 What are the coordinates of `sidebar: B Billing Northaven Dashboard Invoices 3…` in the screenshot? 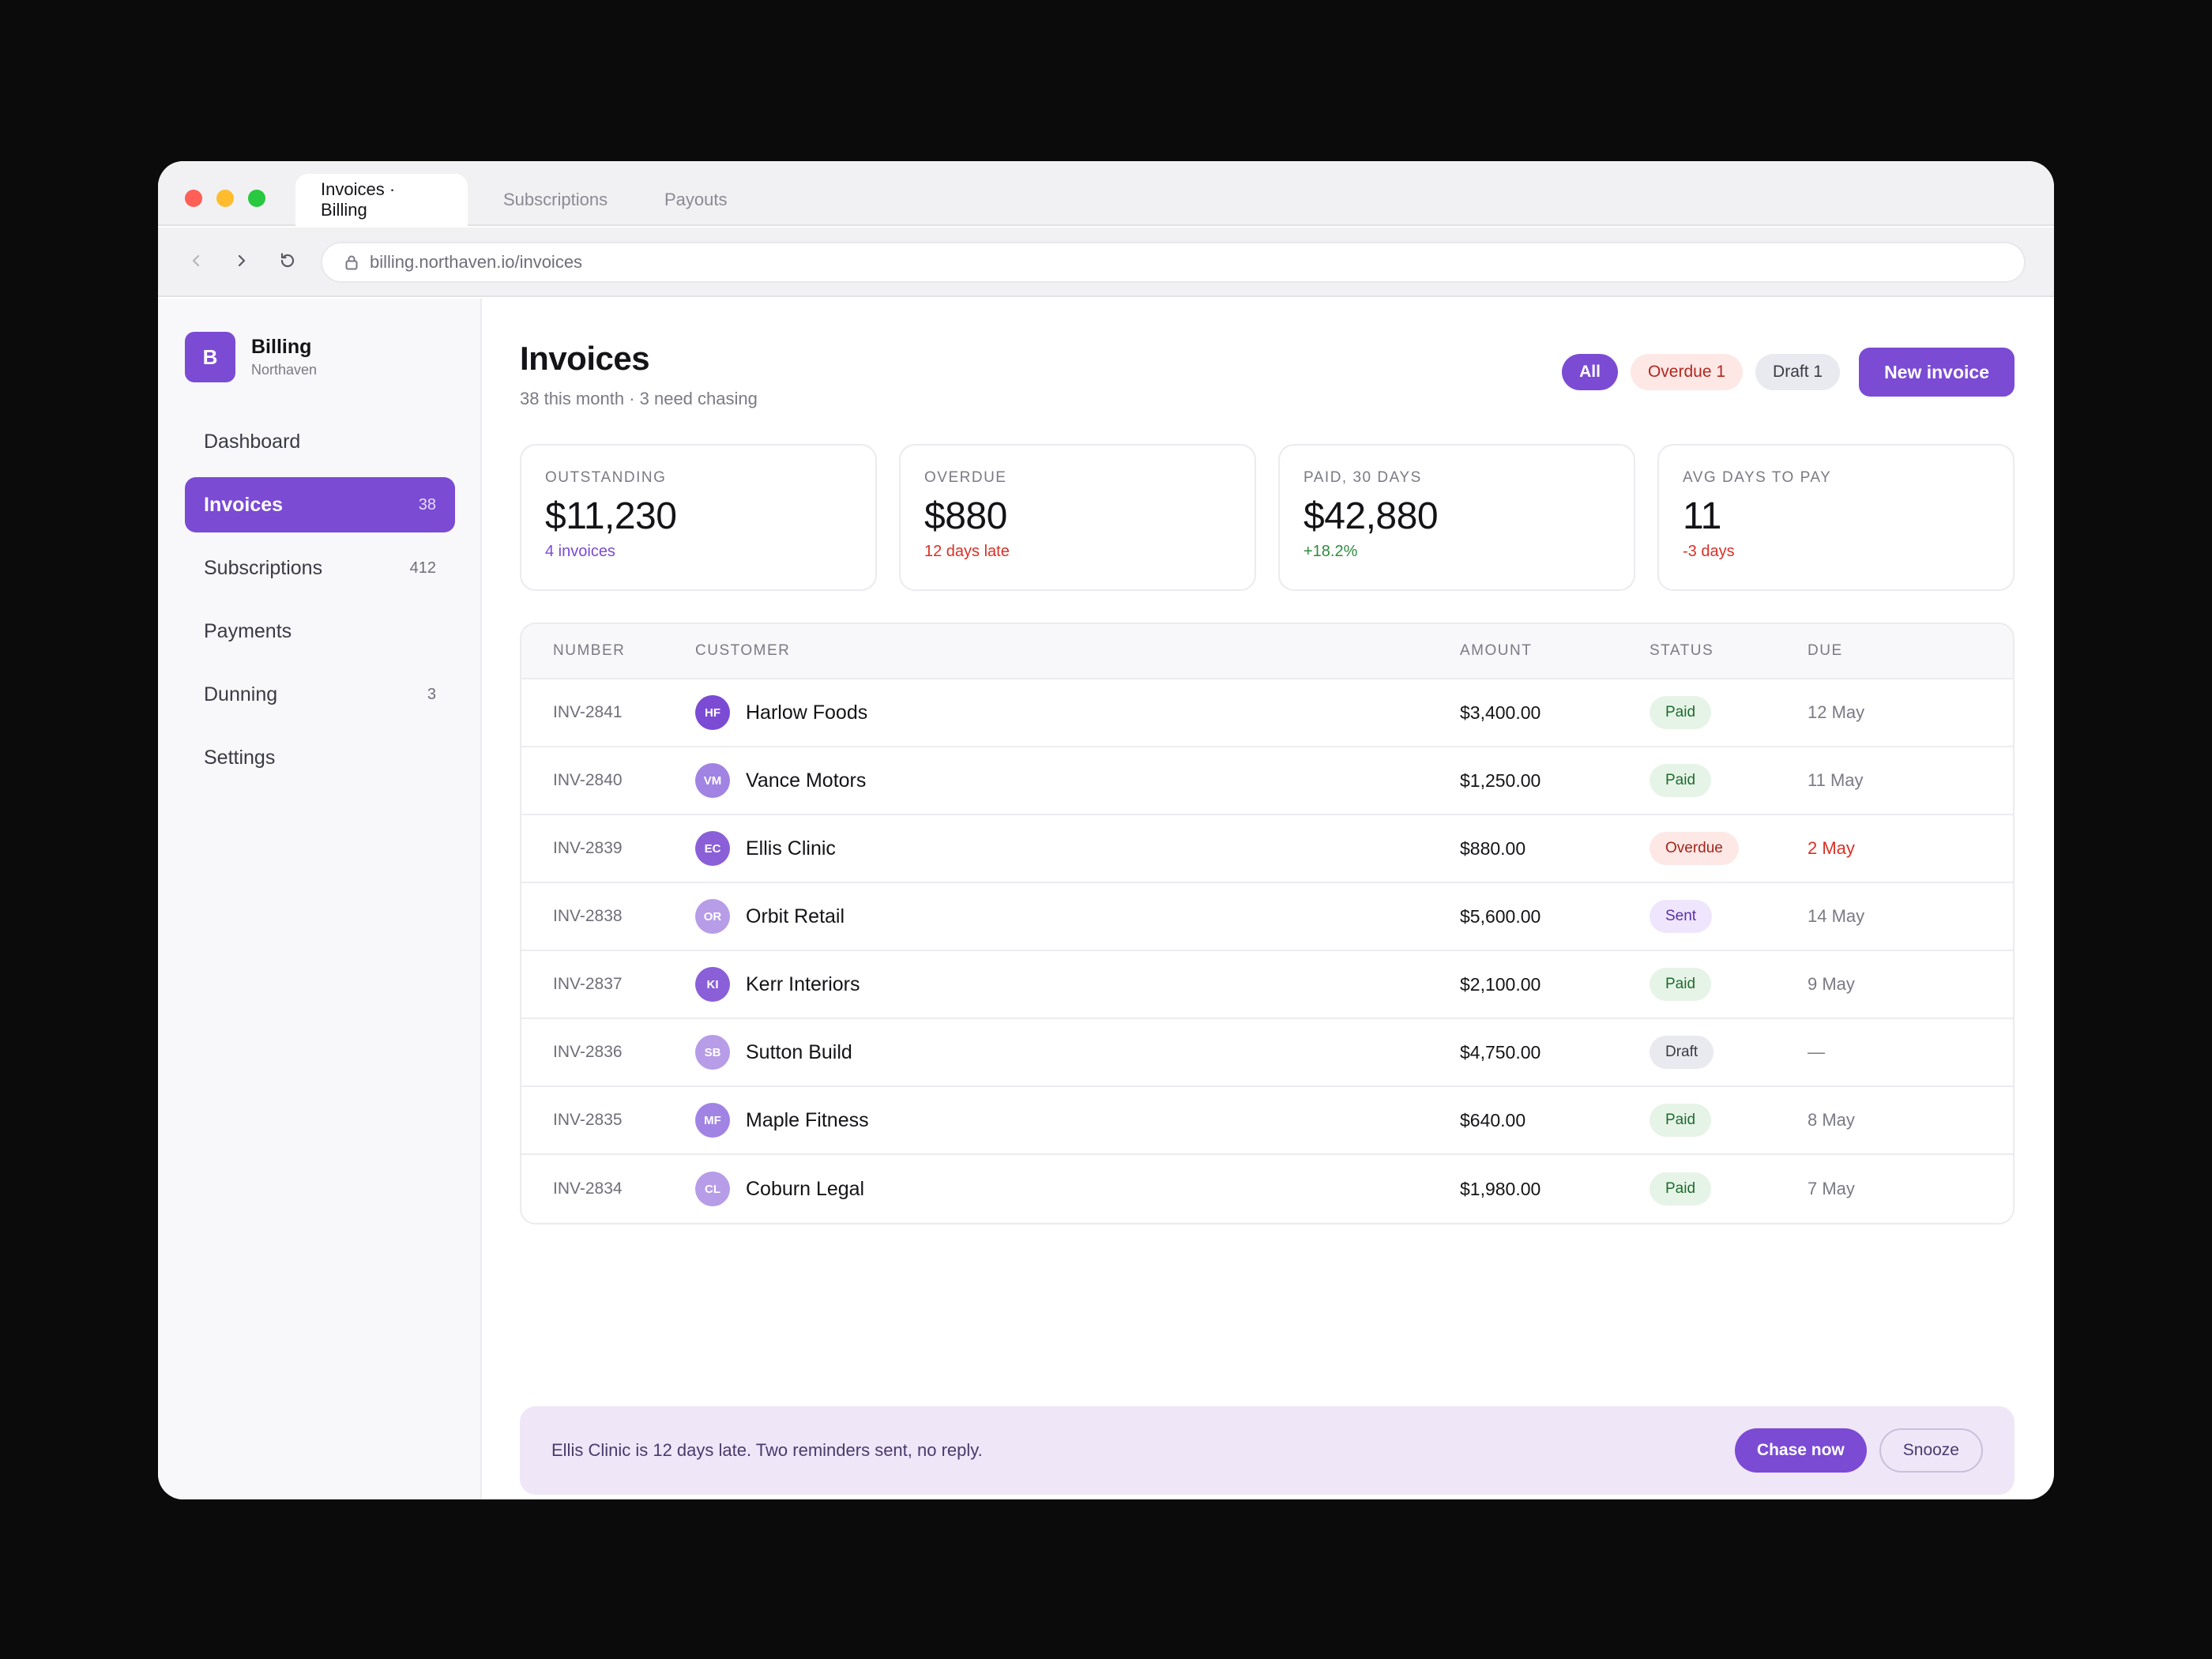 It's located at (320, 899).